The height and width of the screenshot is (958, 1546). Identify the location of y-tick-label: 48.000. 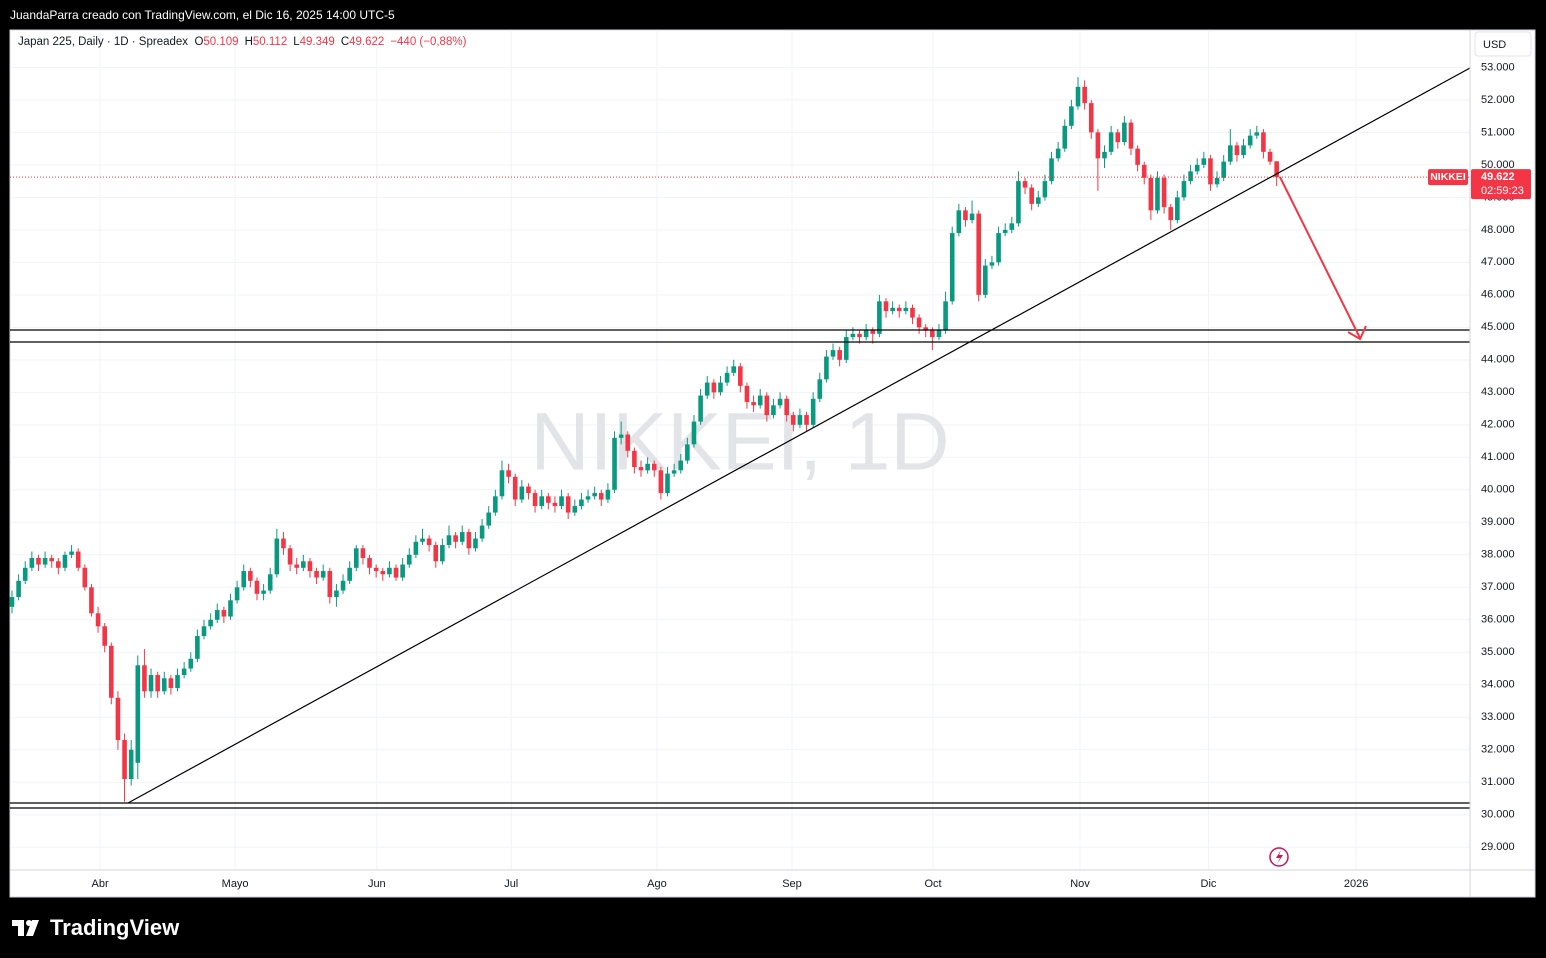
(1498, 230).